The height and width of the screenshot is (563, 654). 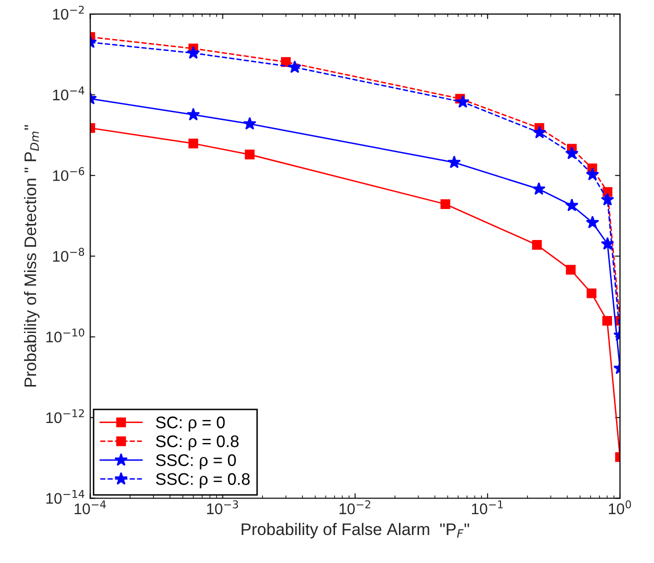 I want to click on y-tick-label: 10$^{−4}$, so click(x=68, y=93).